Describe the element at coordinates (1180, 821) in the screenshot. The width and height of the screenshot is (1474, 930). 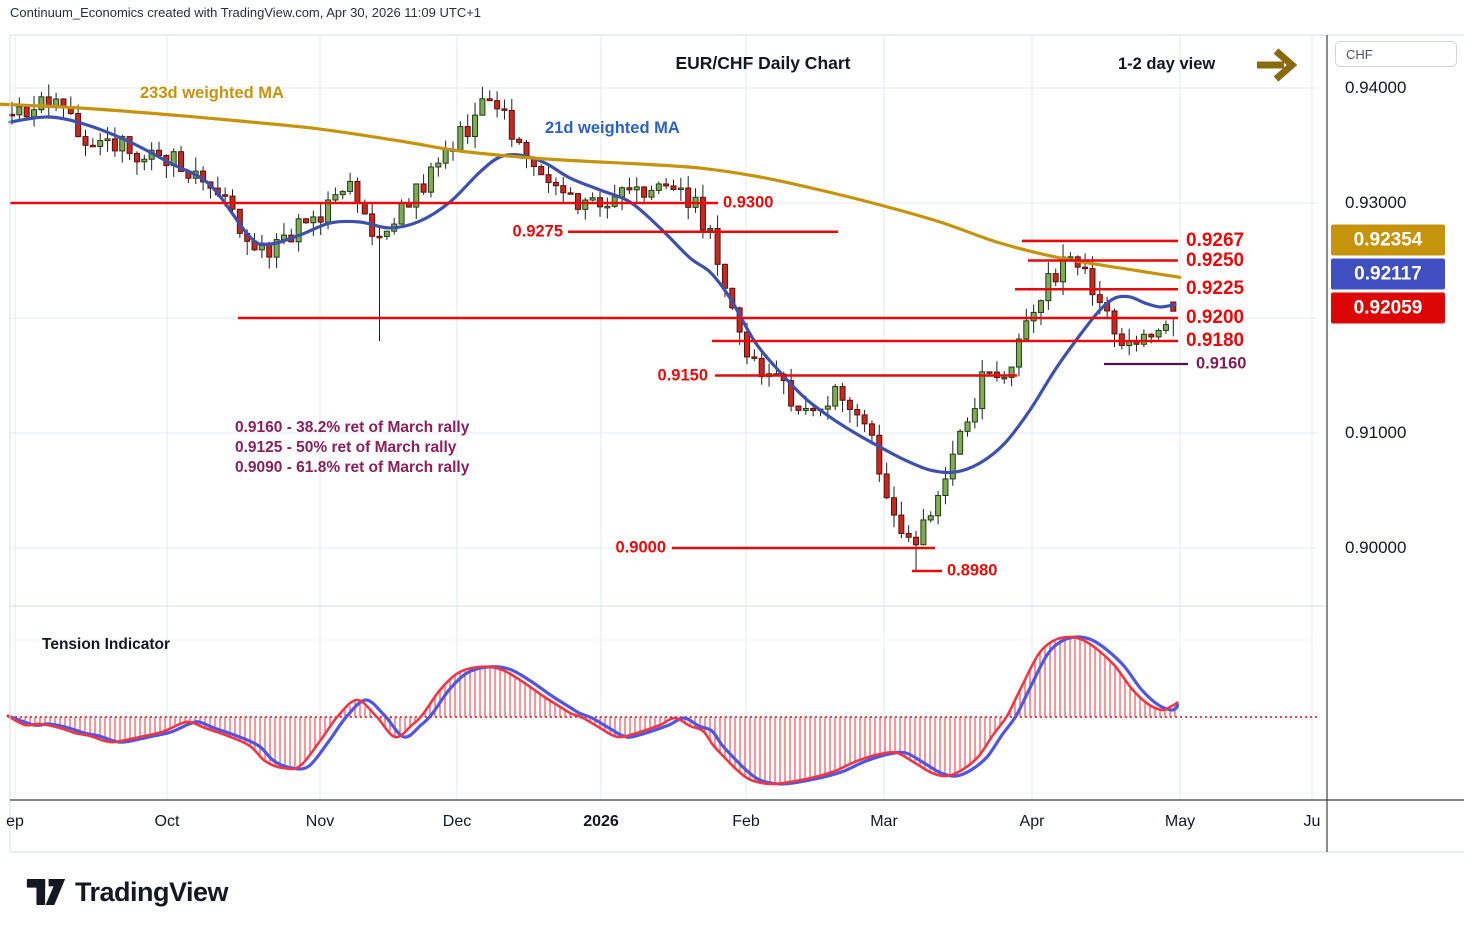
I see `time-tick-May: May` at that location.